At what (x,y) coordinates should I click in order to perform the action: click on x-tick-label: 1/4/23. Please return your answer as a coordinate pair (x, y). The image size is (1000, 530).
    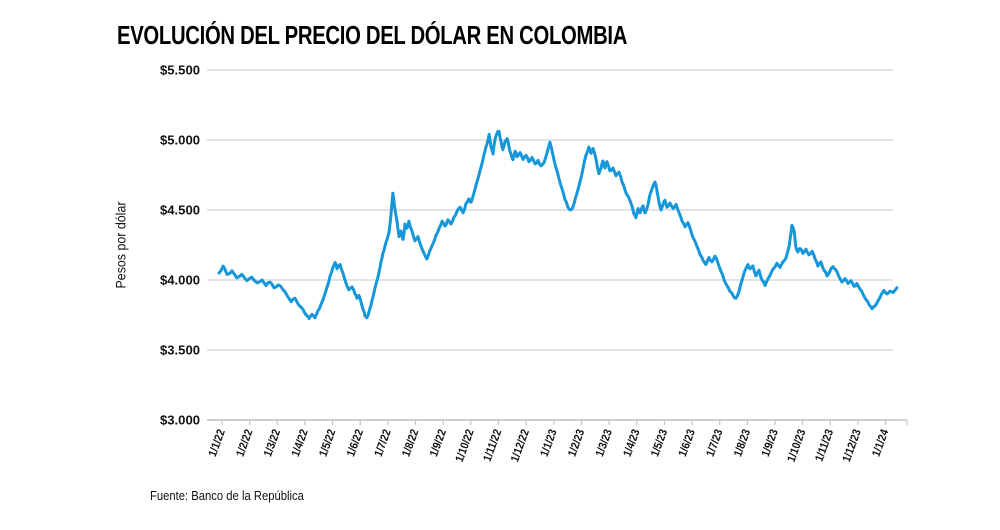
    Looking at the image, I should click on (632, 443).